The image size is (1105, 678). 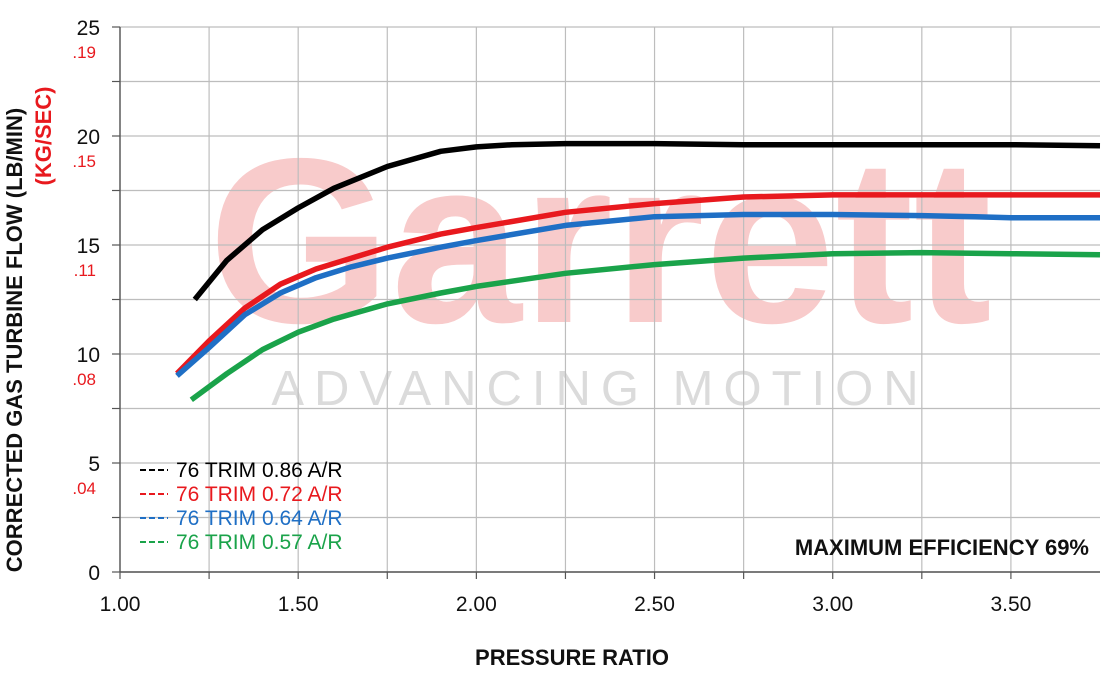 What do you see at coordinates (298, 604) in the screenshot?
I see `x-tick-label: 1.50` at bounding box center [298, 604].